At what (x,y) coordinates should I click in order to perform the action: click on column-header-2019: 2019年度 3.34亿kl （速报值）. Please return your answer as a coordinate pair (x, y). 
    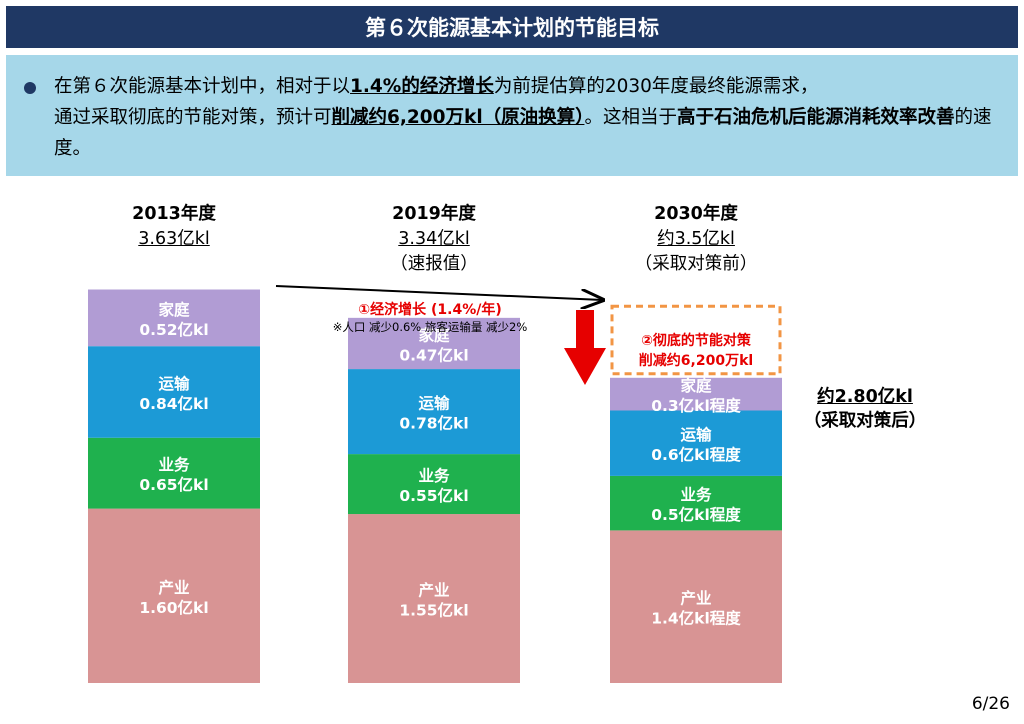
    Looking at the image, I should click on (434, 239).